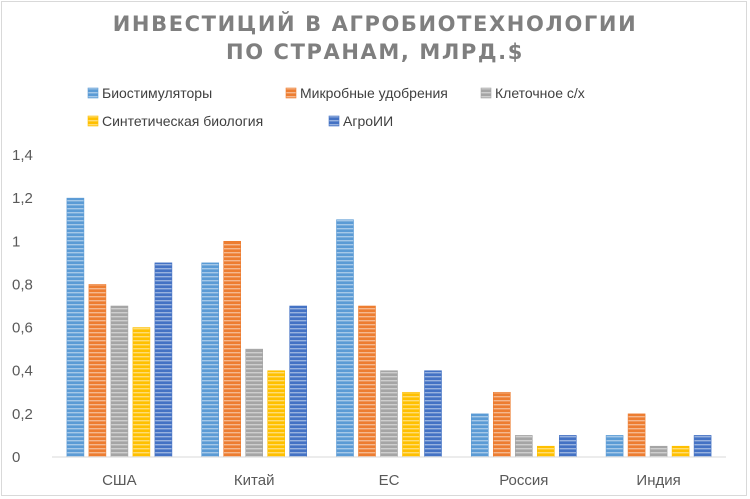 The width and height of the screenshot is (750, 499). I want to click on x-tick-label: Китай, so click(254, 480).